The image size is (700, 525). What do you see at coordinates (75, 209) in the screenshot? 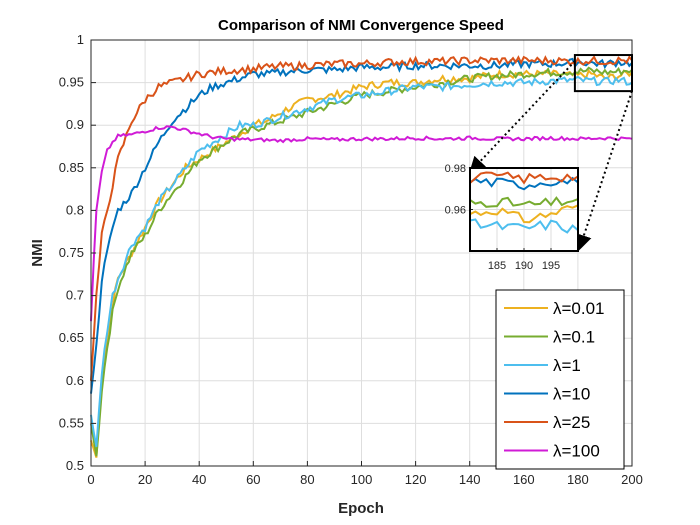
I see `y-tick-label: 0.8` at bounding box center [75, 209].